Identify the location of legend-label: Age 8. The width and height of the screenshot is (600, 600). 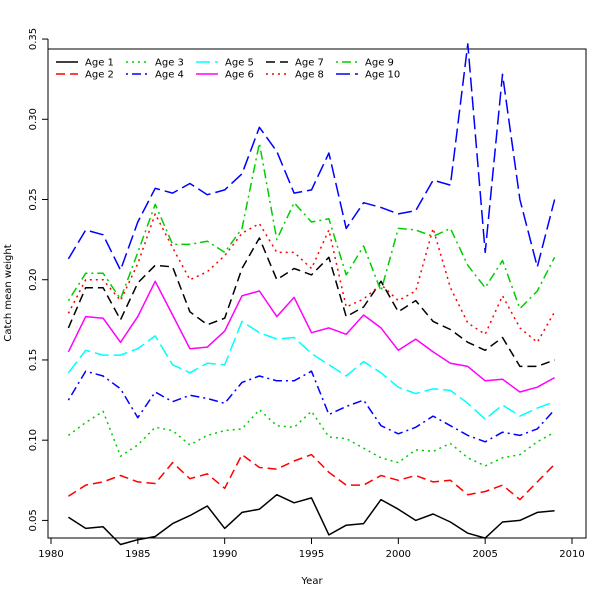
(309, 75).